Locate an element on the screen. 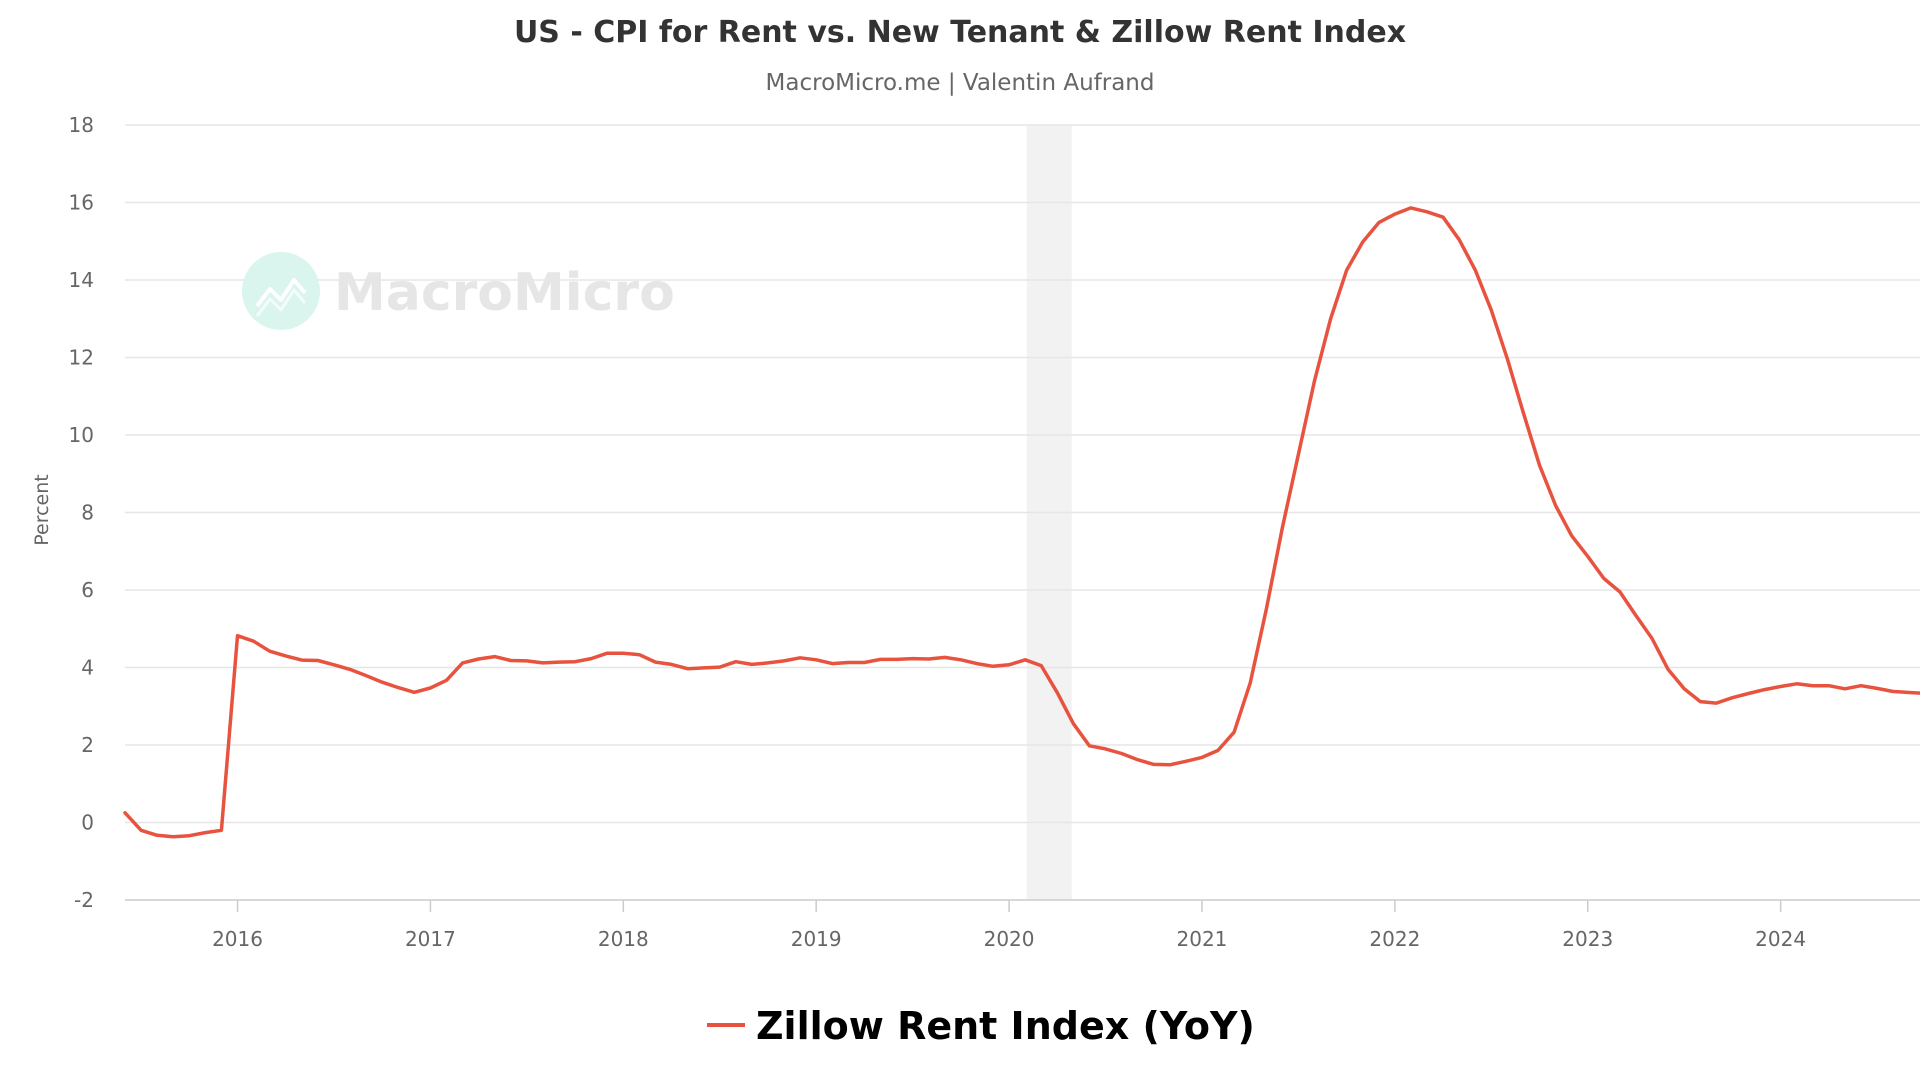 The height and width of the screenshot is (1080, 1920). y-axis-ticks: -2 0 2 4 6 8 10 12 14 16 18 is located at coordinates (81, 512).